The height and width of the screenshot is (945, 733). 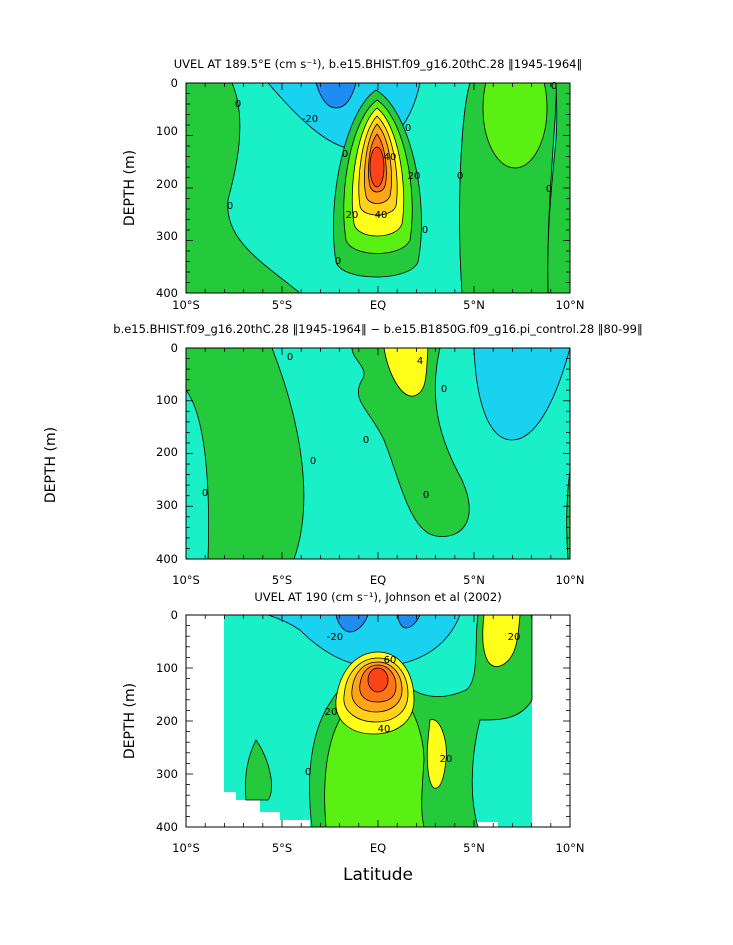 What do you see at coordinates (390, 660) in the screenshot?
I see `panel-3-contour-label: 60` at bounding box center [390, 660].